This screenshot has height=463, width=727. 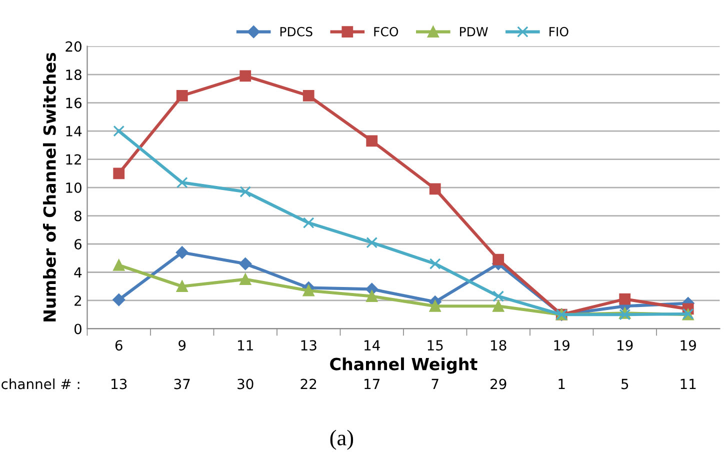 What do you see at coordinates (49, 187) in the screenshot?
I see `y-axis-title: Number of Channel Switches` at bounding box center [49, 187].